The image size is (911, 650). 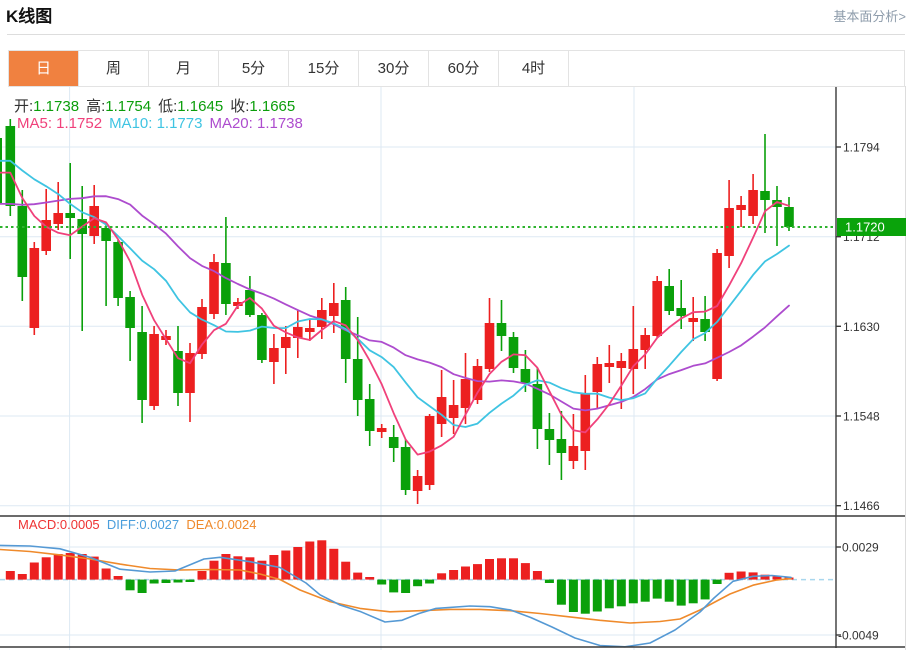 I want to click on svg-text: 0.0029, so click(x=860, y=548).